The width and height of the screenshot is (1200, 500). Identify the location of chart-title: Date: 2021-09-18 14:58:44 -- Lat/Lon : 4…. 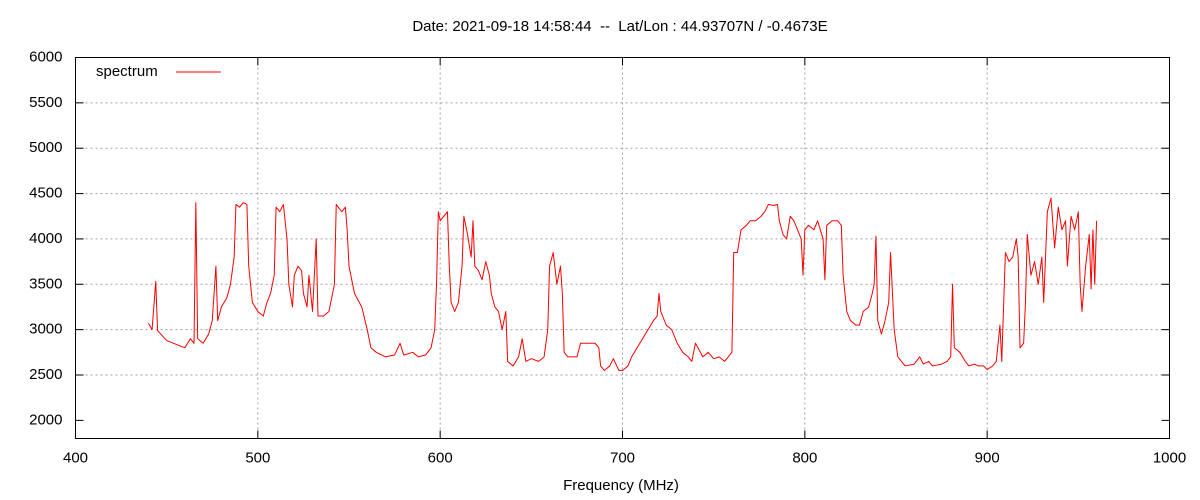
(619, 26).